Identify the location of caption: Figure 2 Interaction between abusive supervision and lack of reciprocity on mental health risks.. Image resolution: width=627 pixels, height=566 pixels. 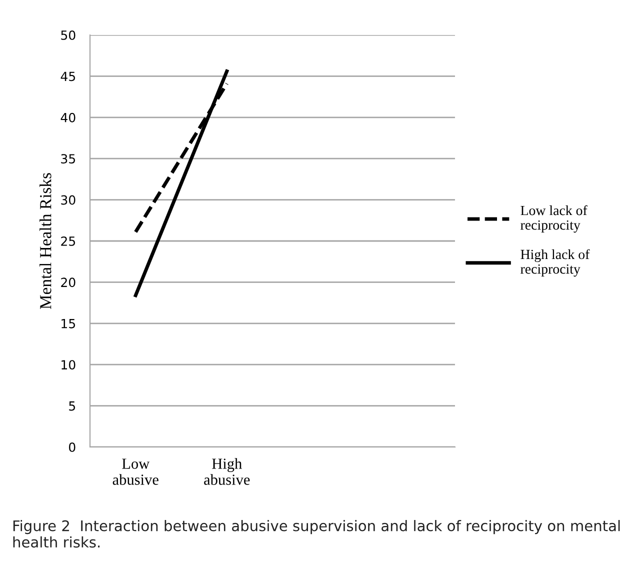
(316, 534).